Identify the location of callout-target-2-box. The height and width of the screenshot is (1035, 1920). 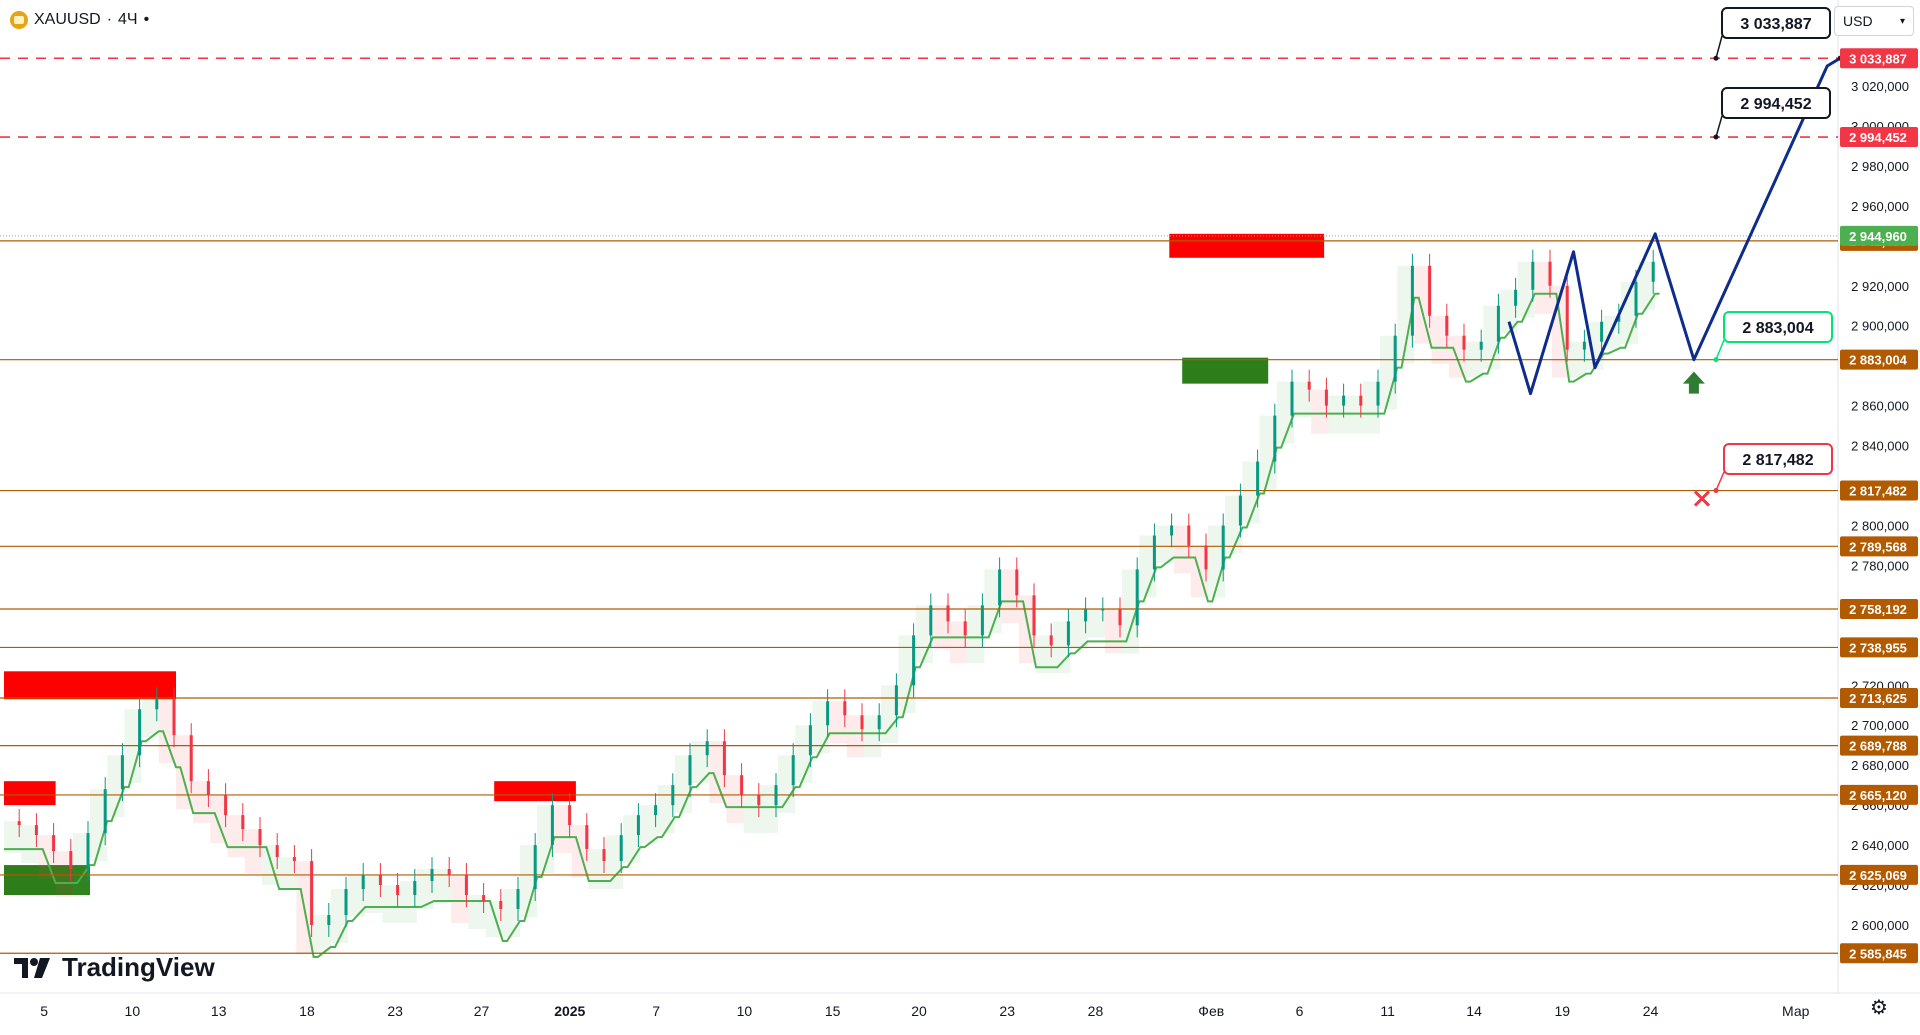
(1776, 23).